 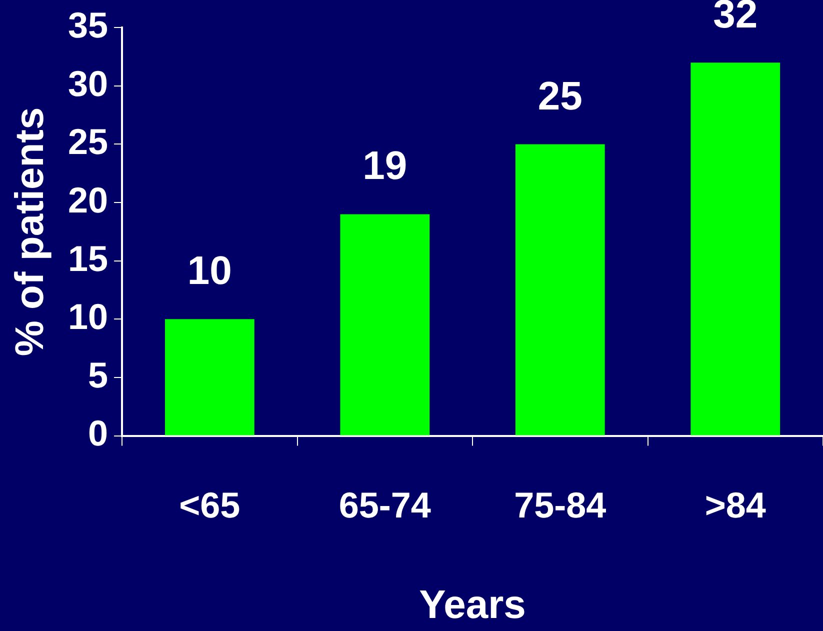 What do you see at coordinates (88, 317) in the screenshot?
I see `y-tick-label: 10` at bounding box center [88, 317].